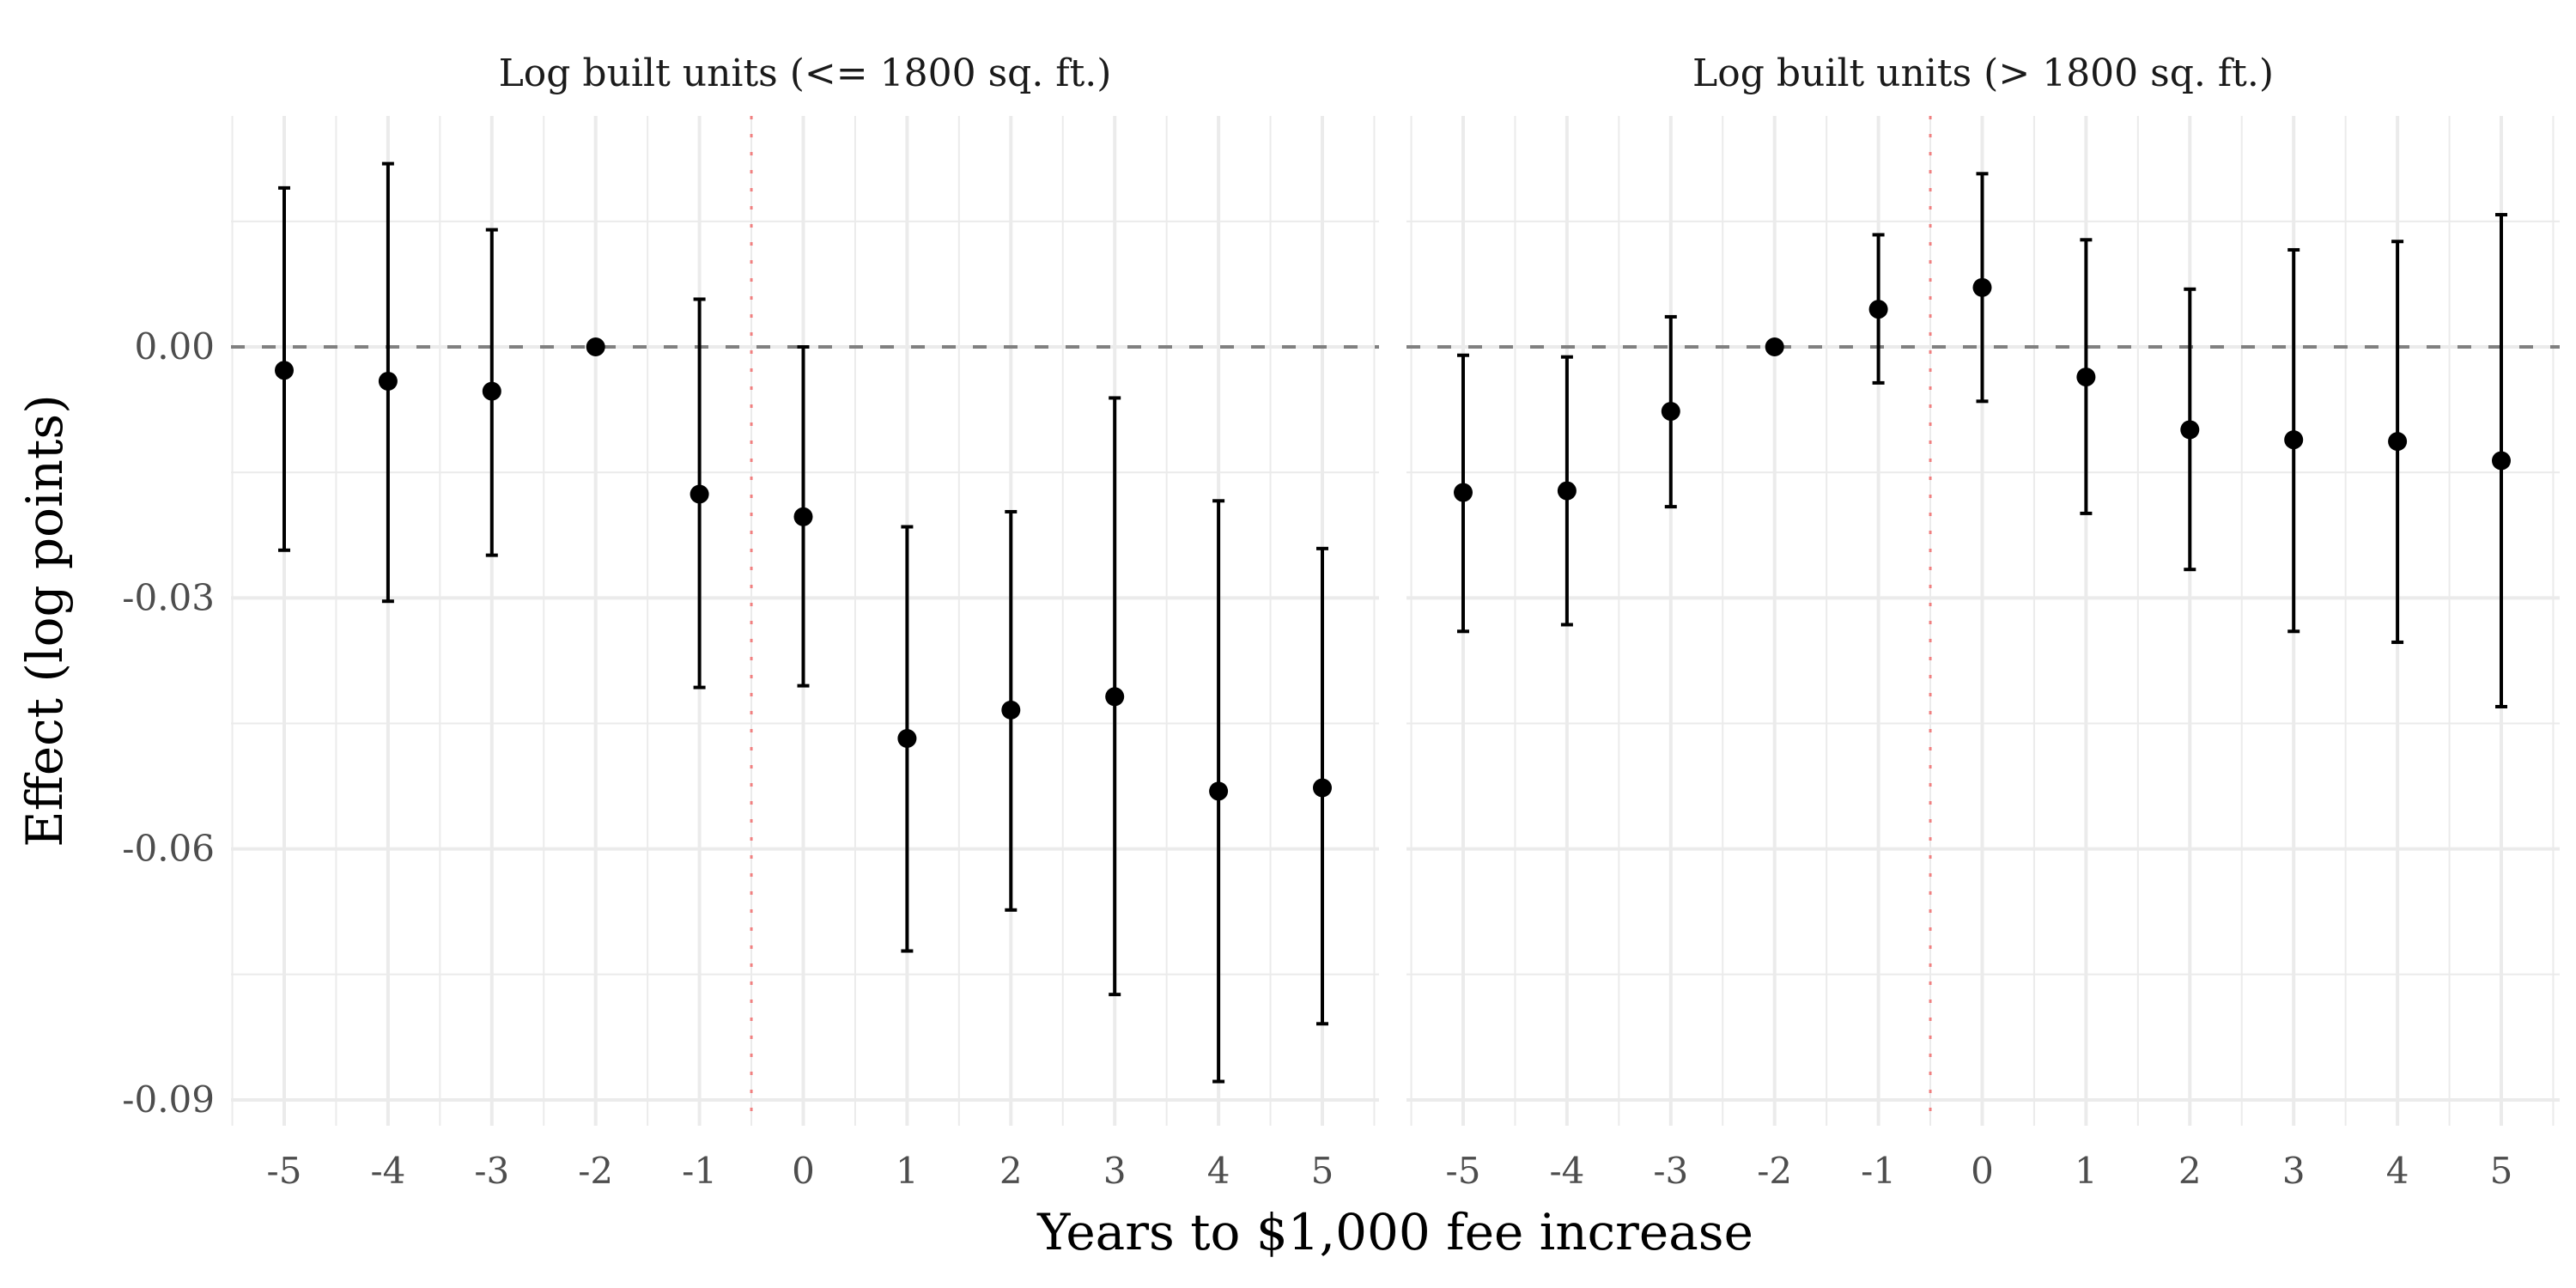 The height and width of the screenshot is (1288, 2576). What do you see at coordinates (1983, 74) in the screenshot?
I see `panel-title: Log built units (> 1800 sq. ft.)` at bounding box center [1983, 74].